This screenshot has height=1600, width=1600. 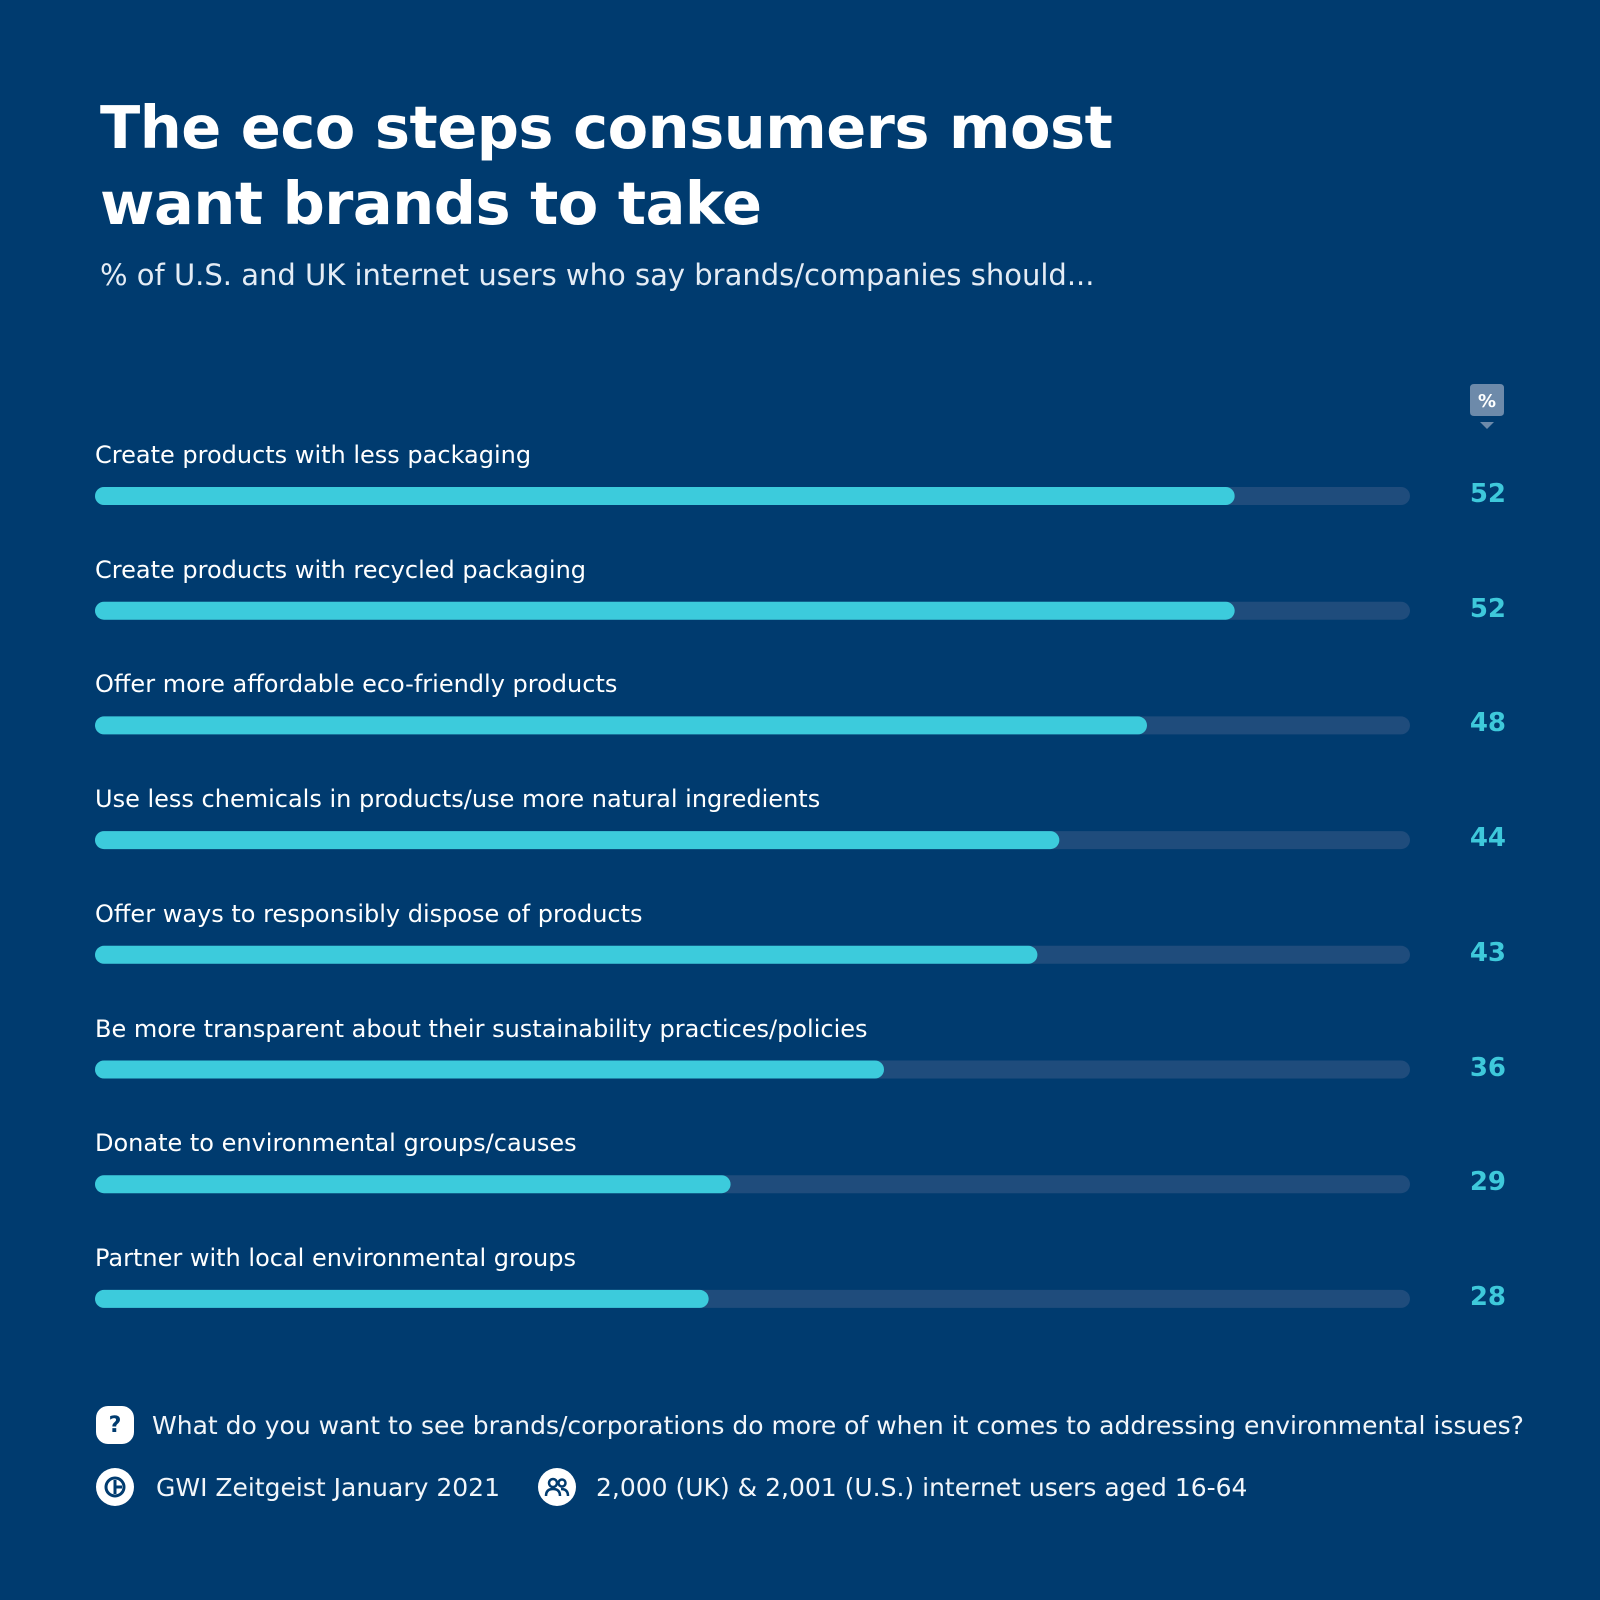 I want to click on category-label: Create products with recycled packaging, so click(x=341, y=569).